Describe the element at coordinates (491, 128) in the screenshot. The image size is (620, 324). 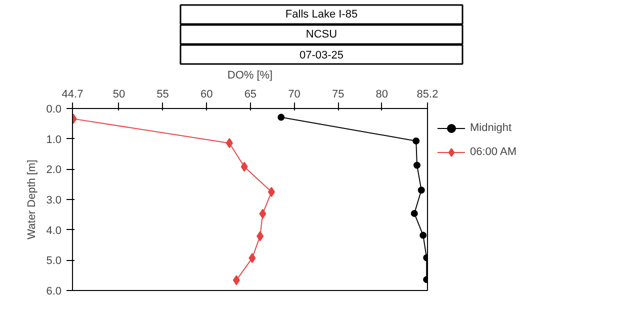
I see `legend-label: Midnight` at that location.